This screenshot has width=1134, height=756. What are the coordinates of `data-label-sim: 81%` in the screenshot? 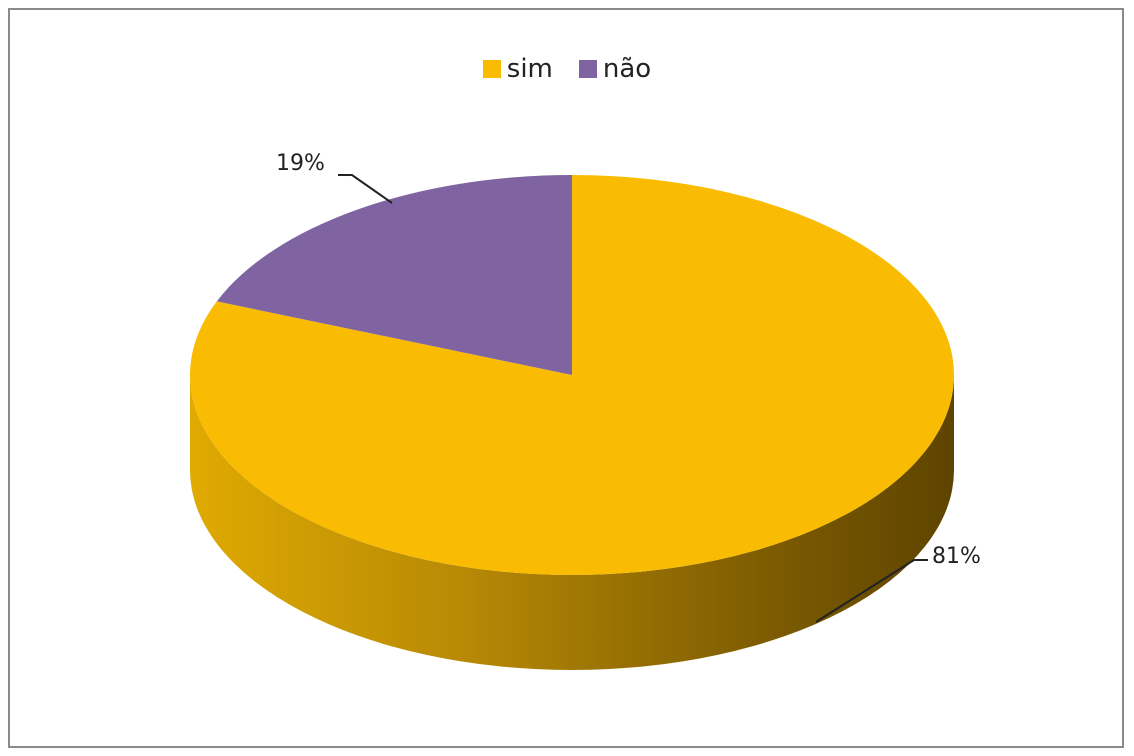 It's located at (956, 556).